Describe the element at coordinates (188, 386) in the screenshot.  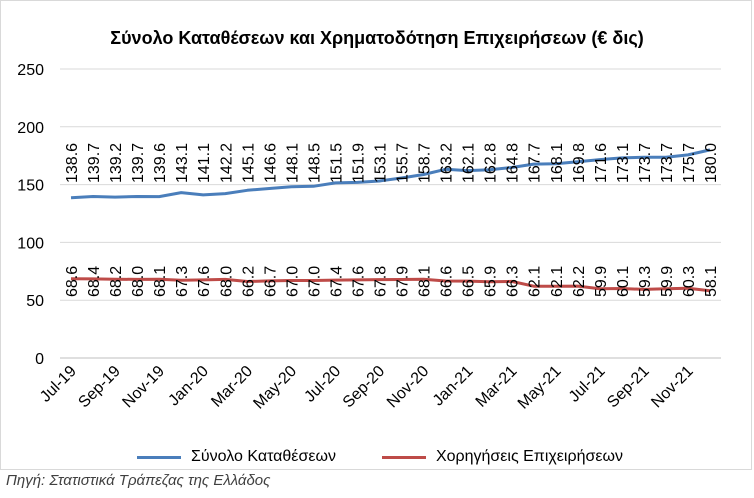
I see `x-tick-label: Jan-20` at that location.